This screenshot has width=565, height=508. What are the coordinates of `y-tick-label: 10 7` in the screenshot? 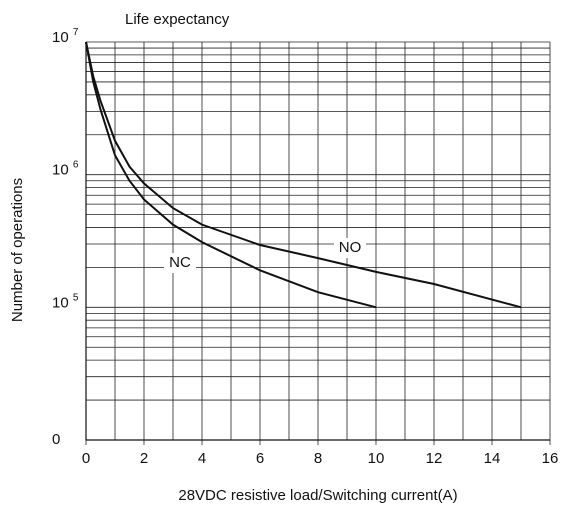 It's located at (65, 36).